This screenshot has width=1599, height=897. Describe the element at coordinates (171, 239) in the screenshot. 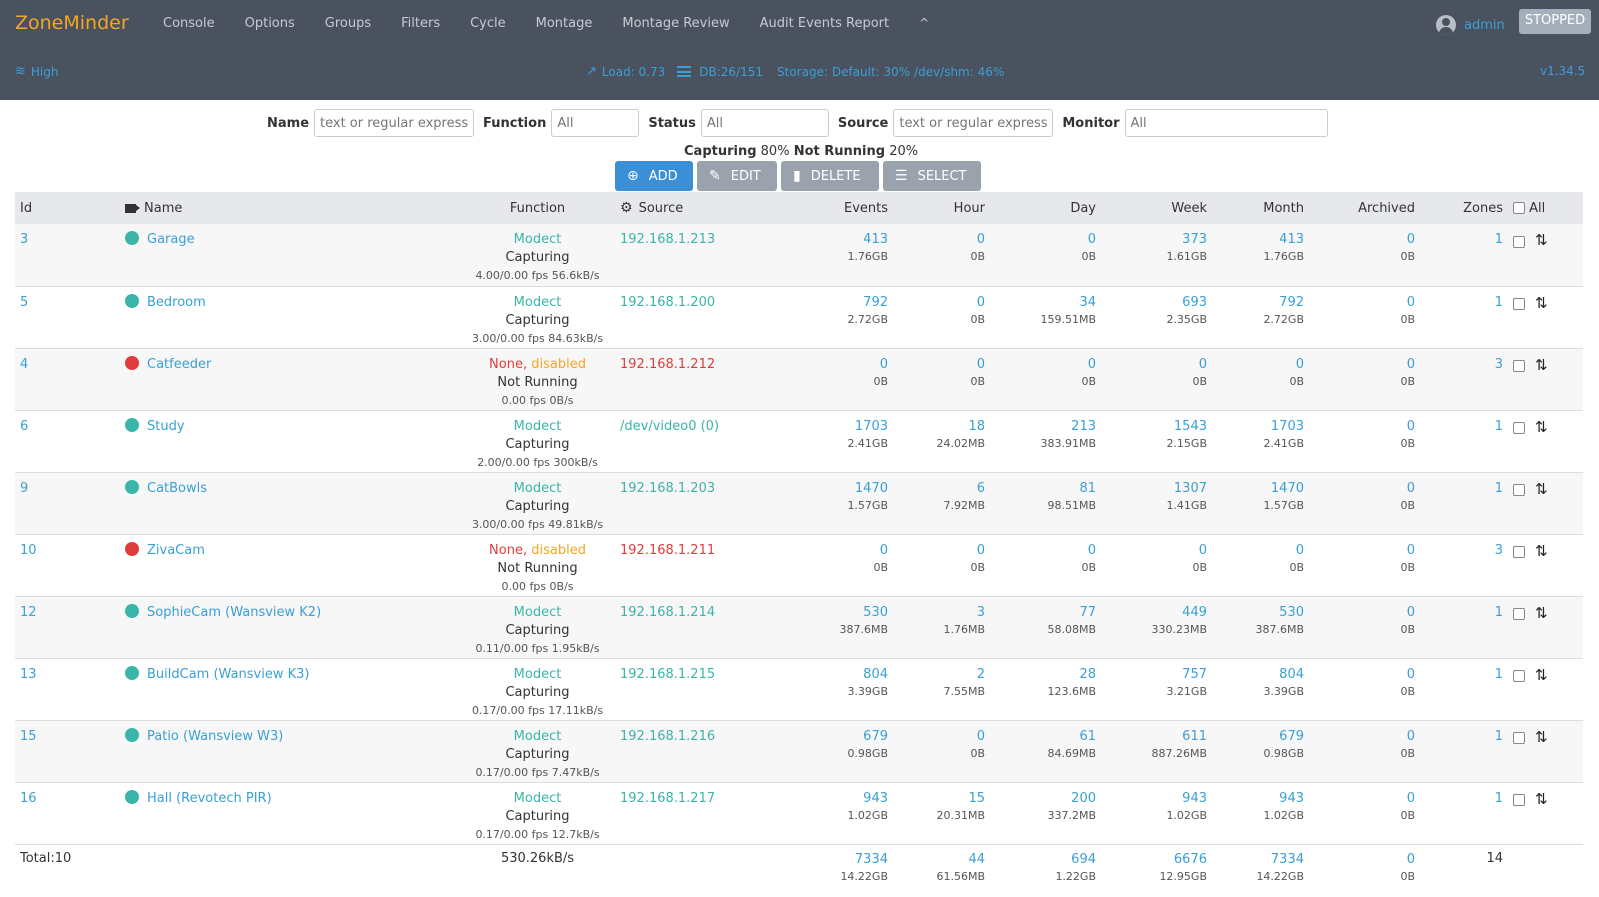

I see `monitor-name: Garage` at that location.